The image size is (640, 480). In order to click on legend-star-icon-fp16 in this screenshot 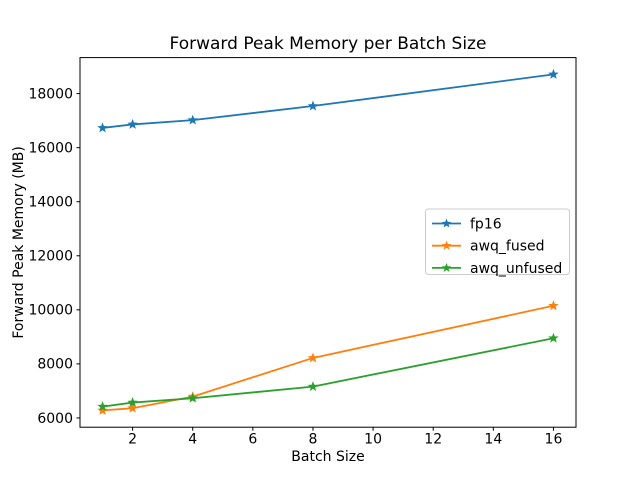, I will do `click(446, 223)`.